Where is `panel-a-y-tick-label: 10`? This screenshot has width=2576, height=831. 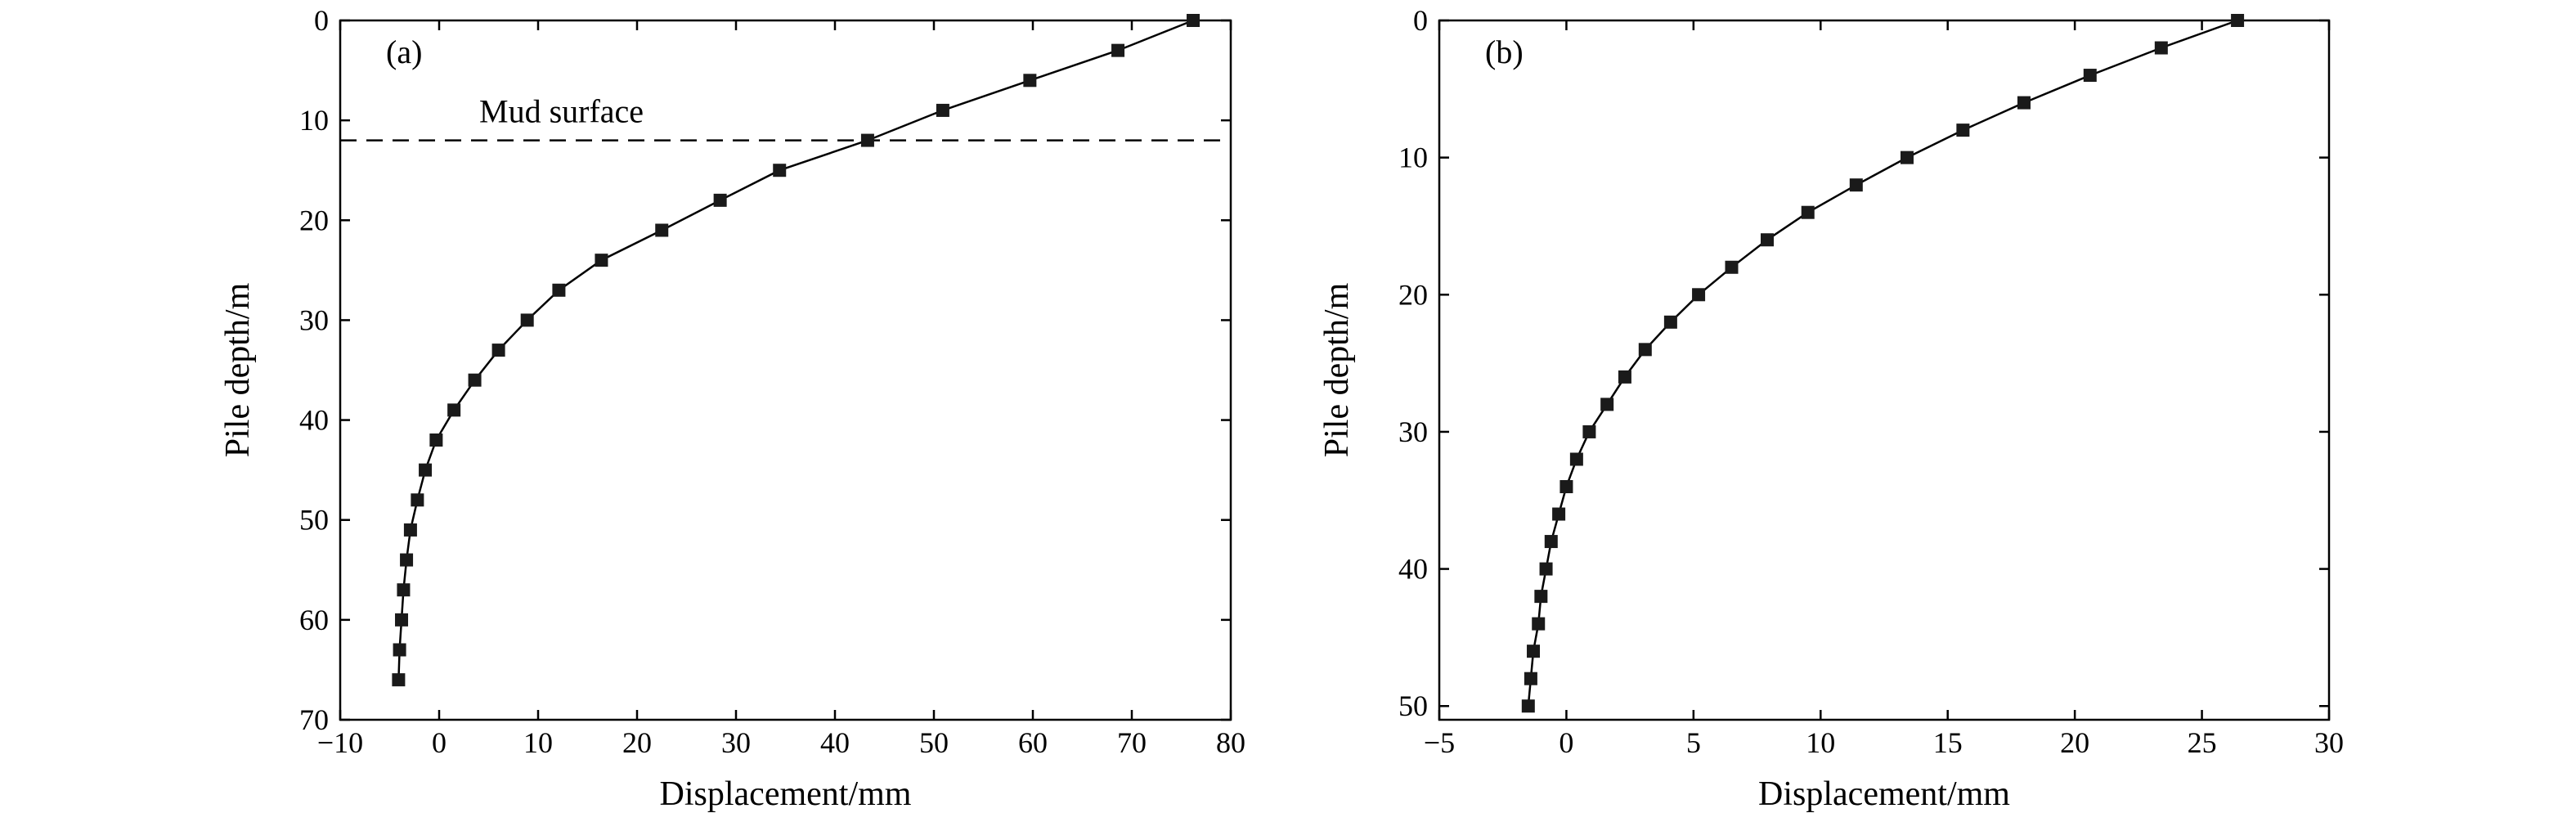
panel-a-y-tick-label: 10 is located at coordinates (314, 120).